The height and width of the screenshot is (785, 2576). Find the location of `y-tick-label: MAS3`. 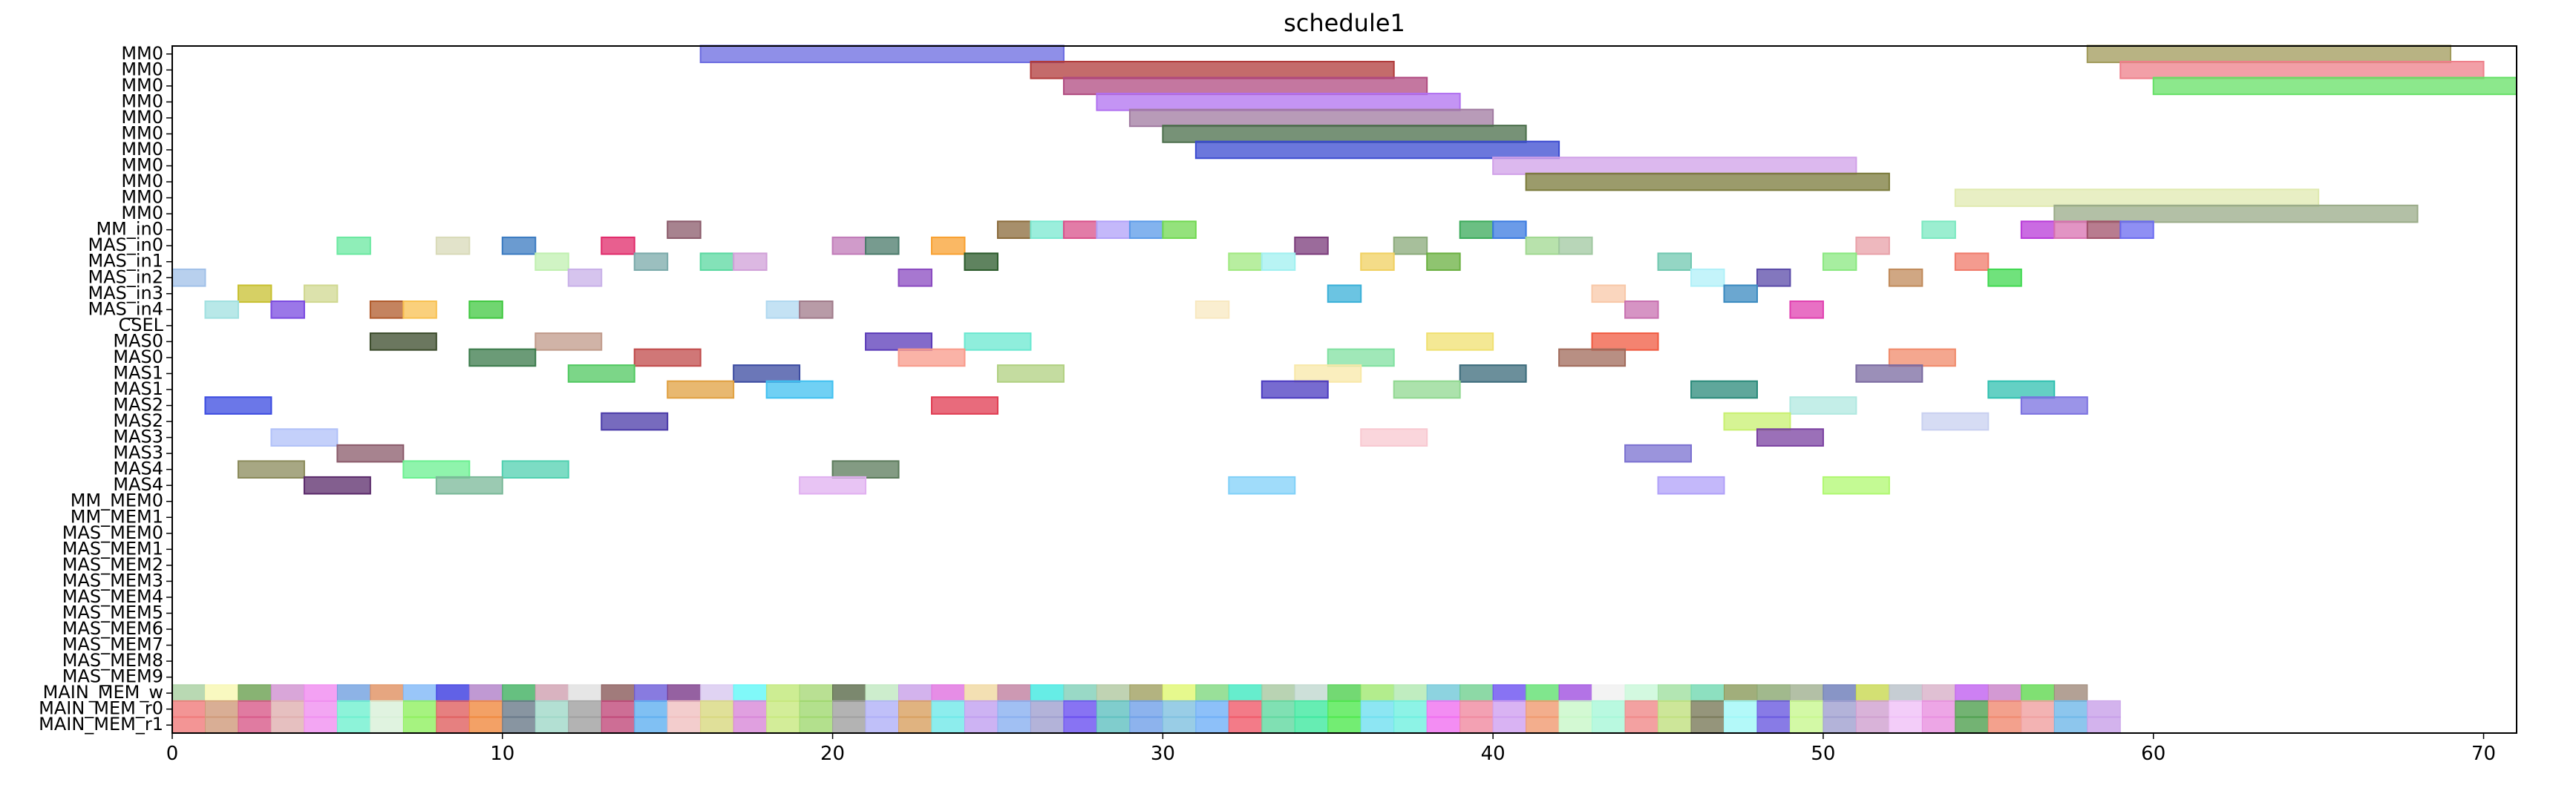

y-tick-label: MAS3 is located at coordinates (138, 437).